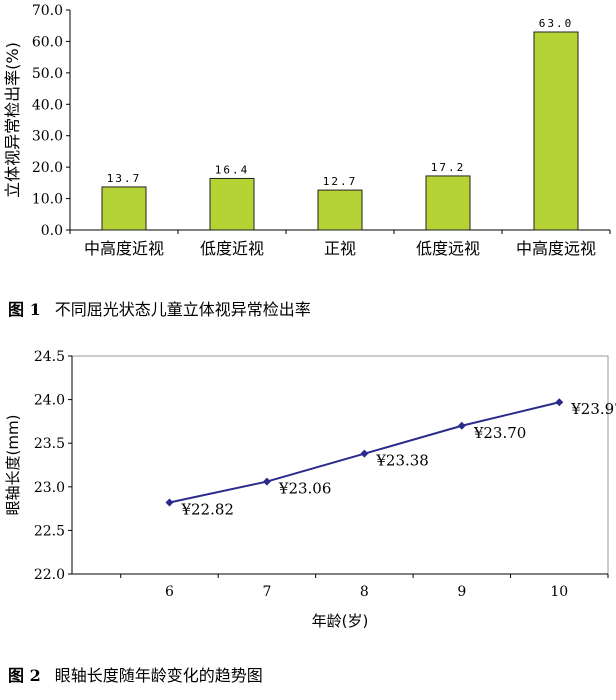 The height and width of the screenshot is (700, 616). What do you see at coordinates (559, 592) in the screenshot?
I see `x-tick-label: 10` at bounding box center [559, 592].